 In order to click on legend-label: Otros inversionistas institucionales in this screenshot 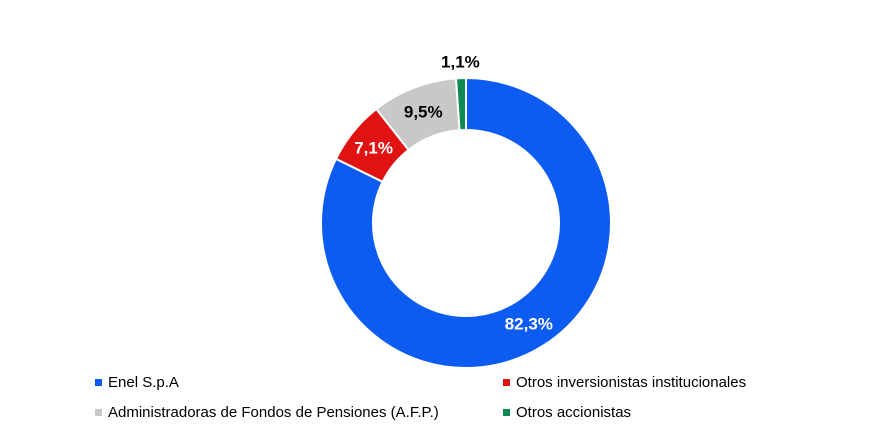, I will do `click(631, 382)`.